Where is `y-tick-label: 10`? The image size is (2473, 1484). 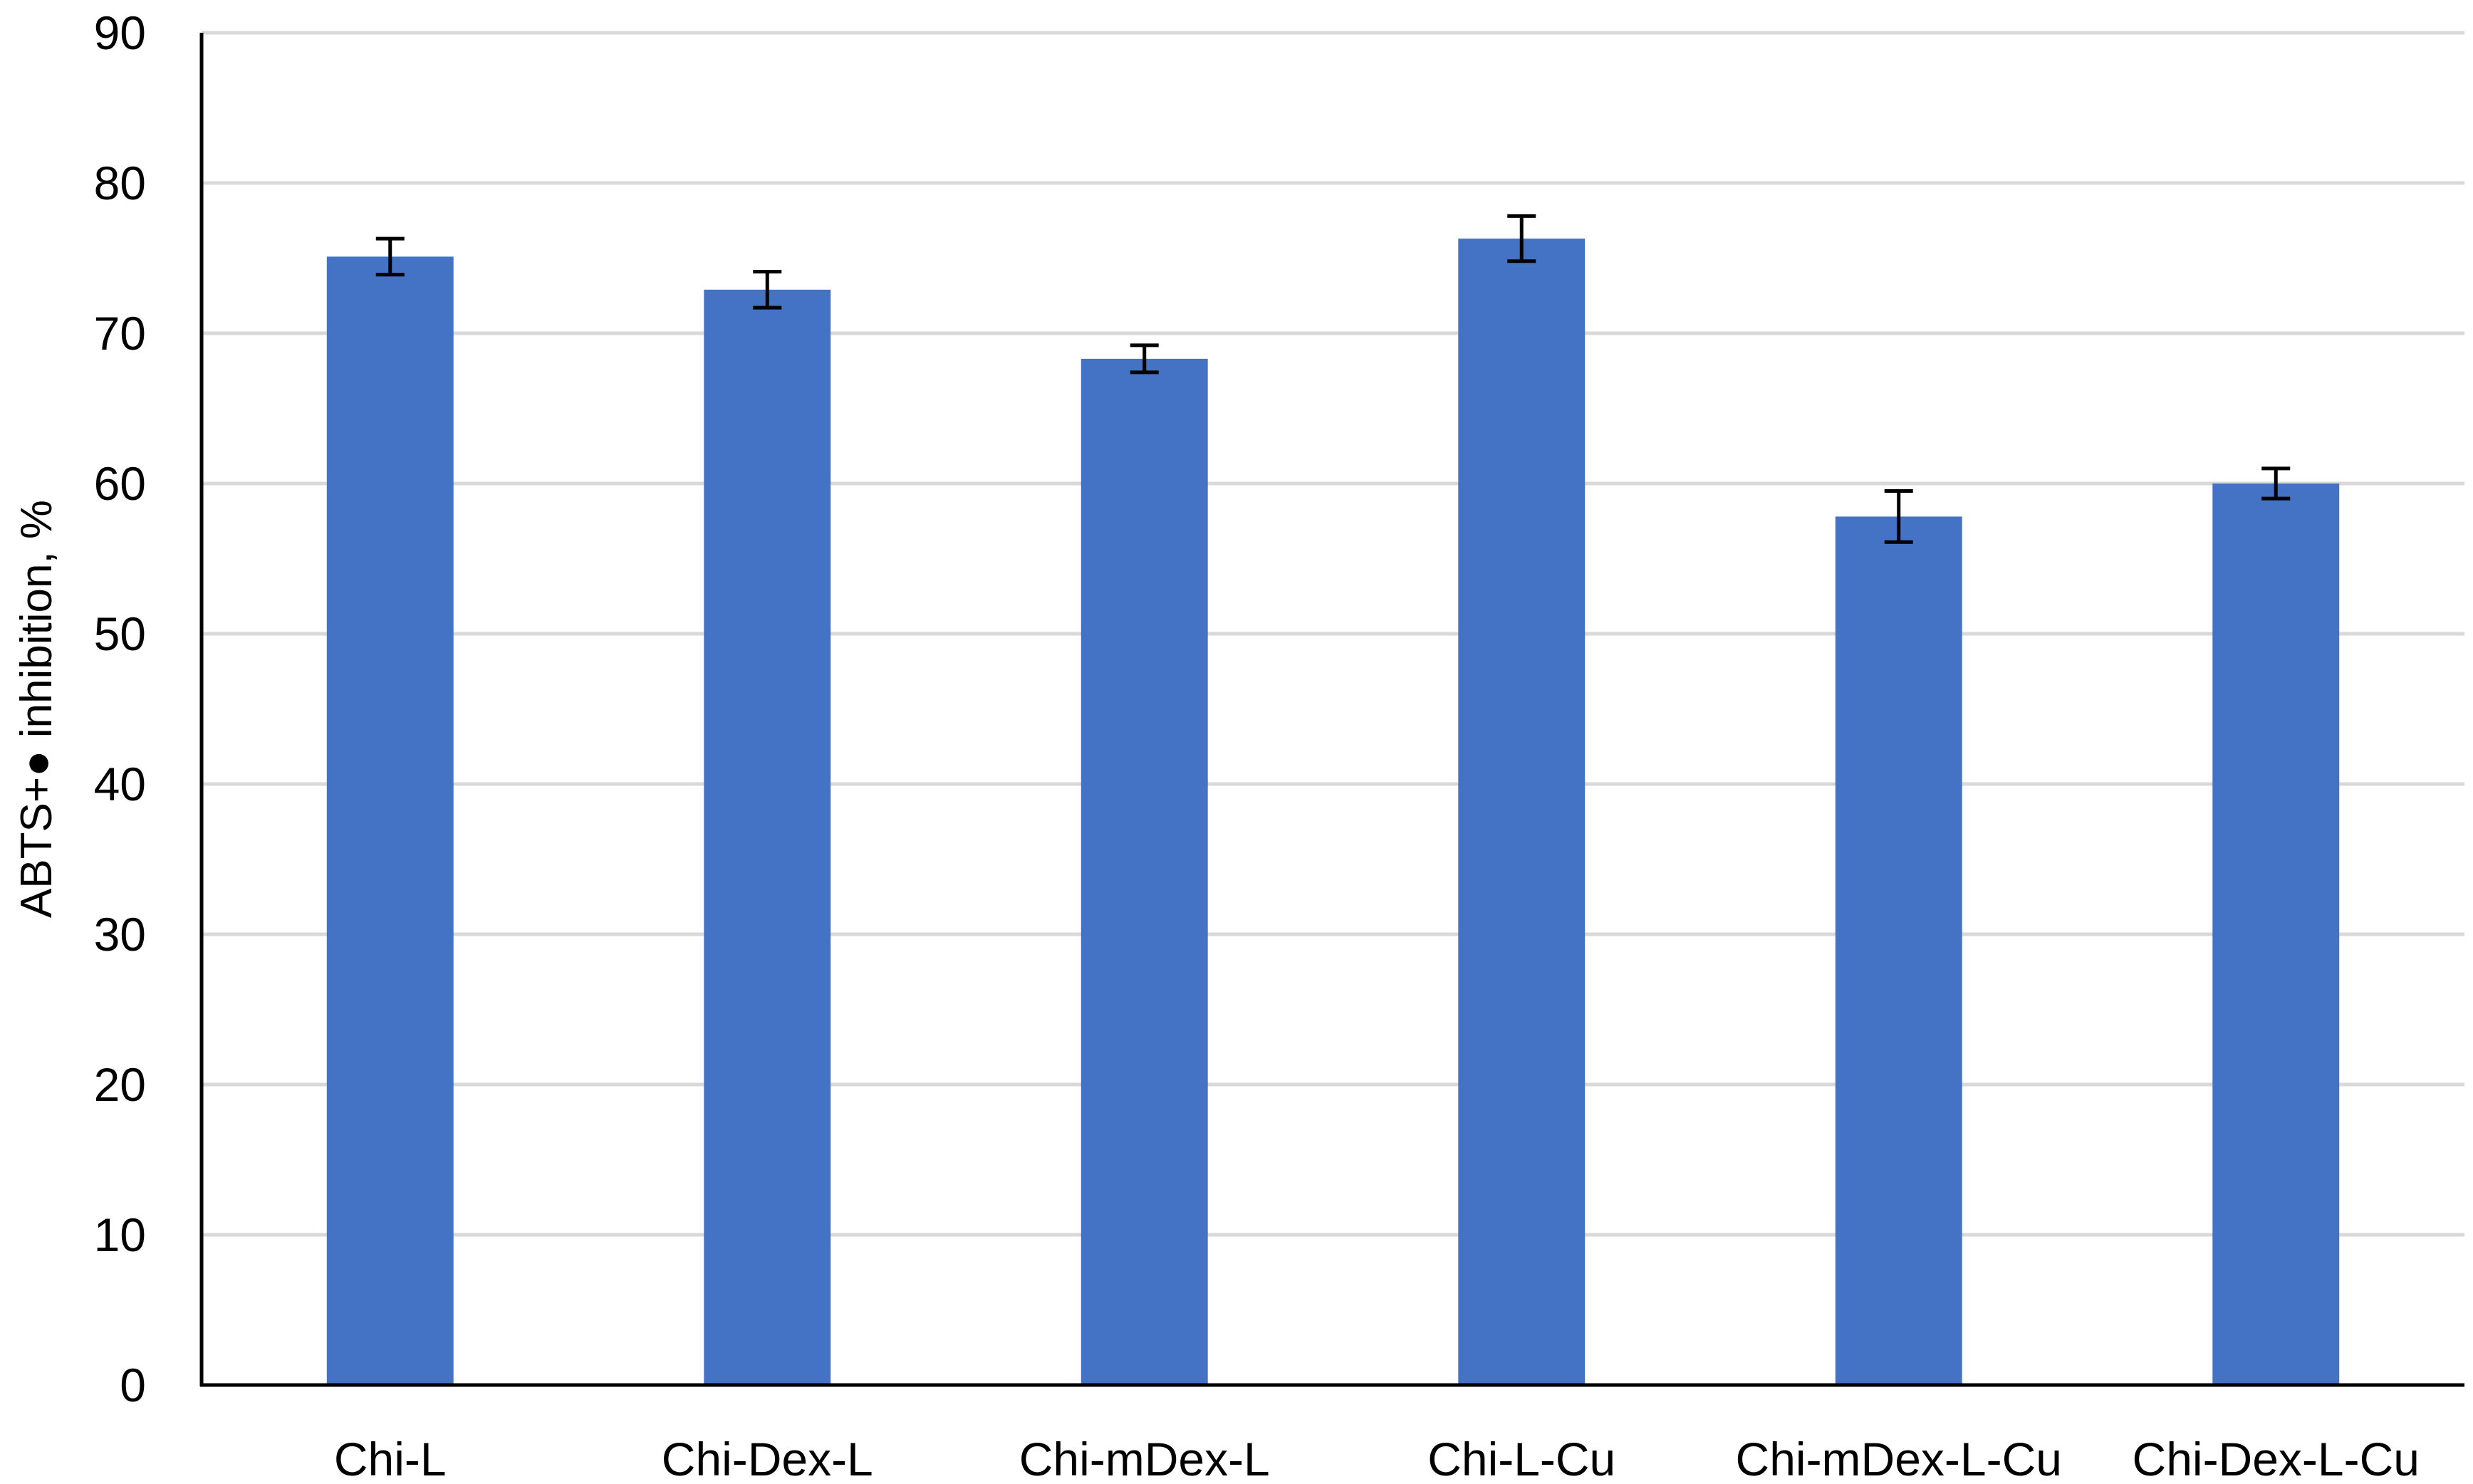
y-tick-label: 10 is located at coordinates (120, 1234).